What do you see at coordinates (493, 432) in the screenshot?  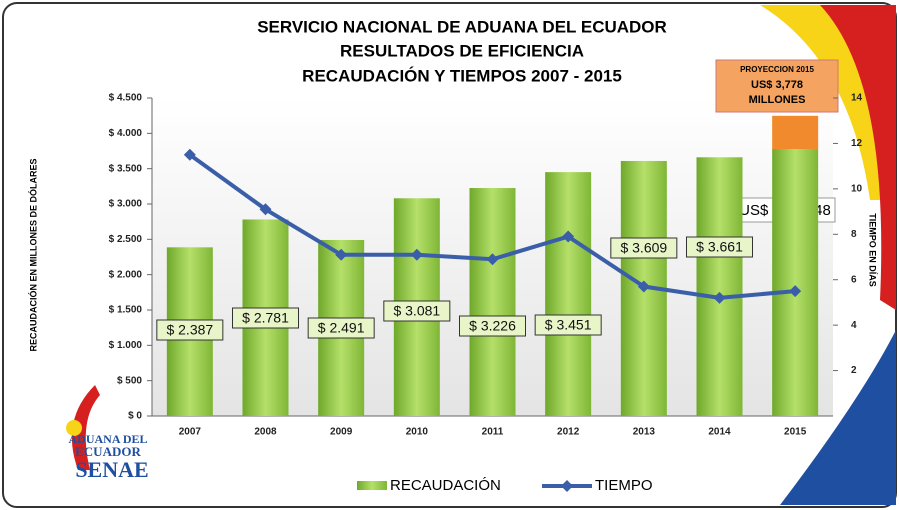 I see `x-tick-label: 2011` at bounding box center [493, 432].